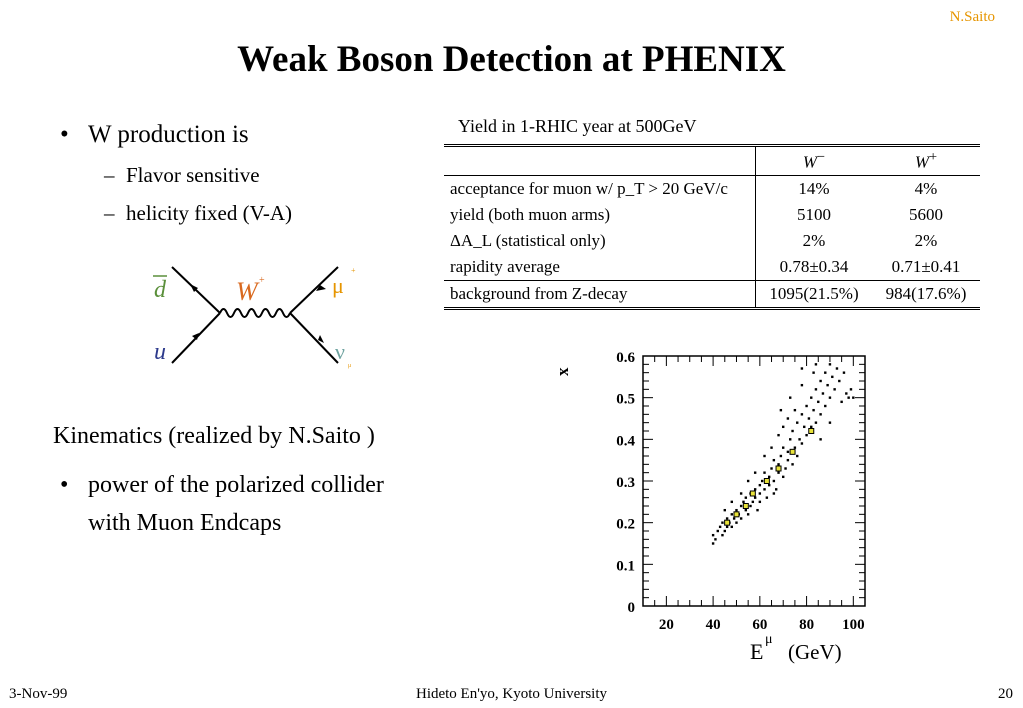 This screenshot has width=1023, height=708. Describe the element at coordinates (926, 160) in the screenshot. I see `header-w-plus: W+` at that location.